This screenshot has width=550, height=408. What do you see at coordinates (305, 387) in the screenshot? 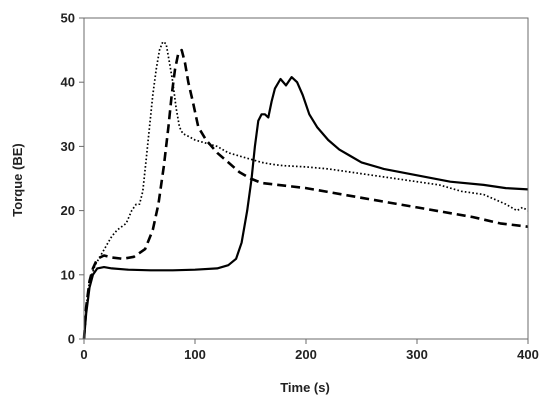
I see `x-axis-title: Time (s)` at bounding box center [305, 387].